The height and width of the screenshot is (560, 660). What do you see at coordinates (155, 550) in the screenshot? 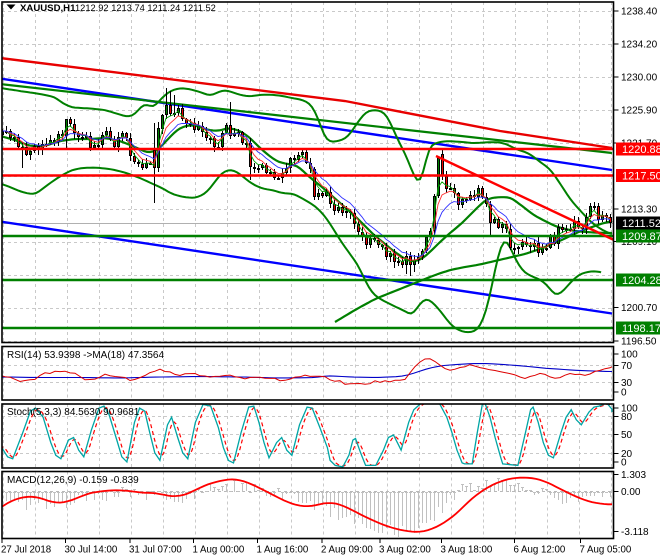
I see `svg-text: 31 Jul 07:00` at bounding box center [155, 550].